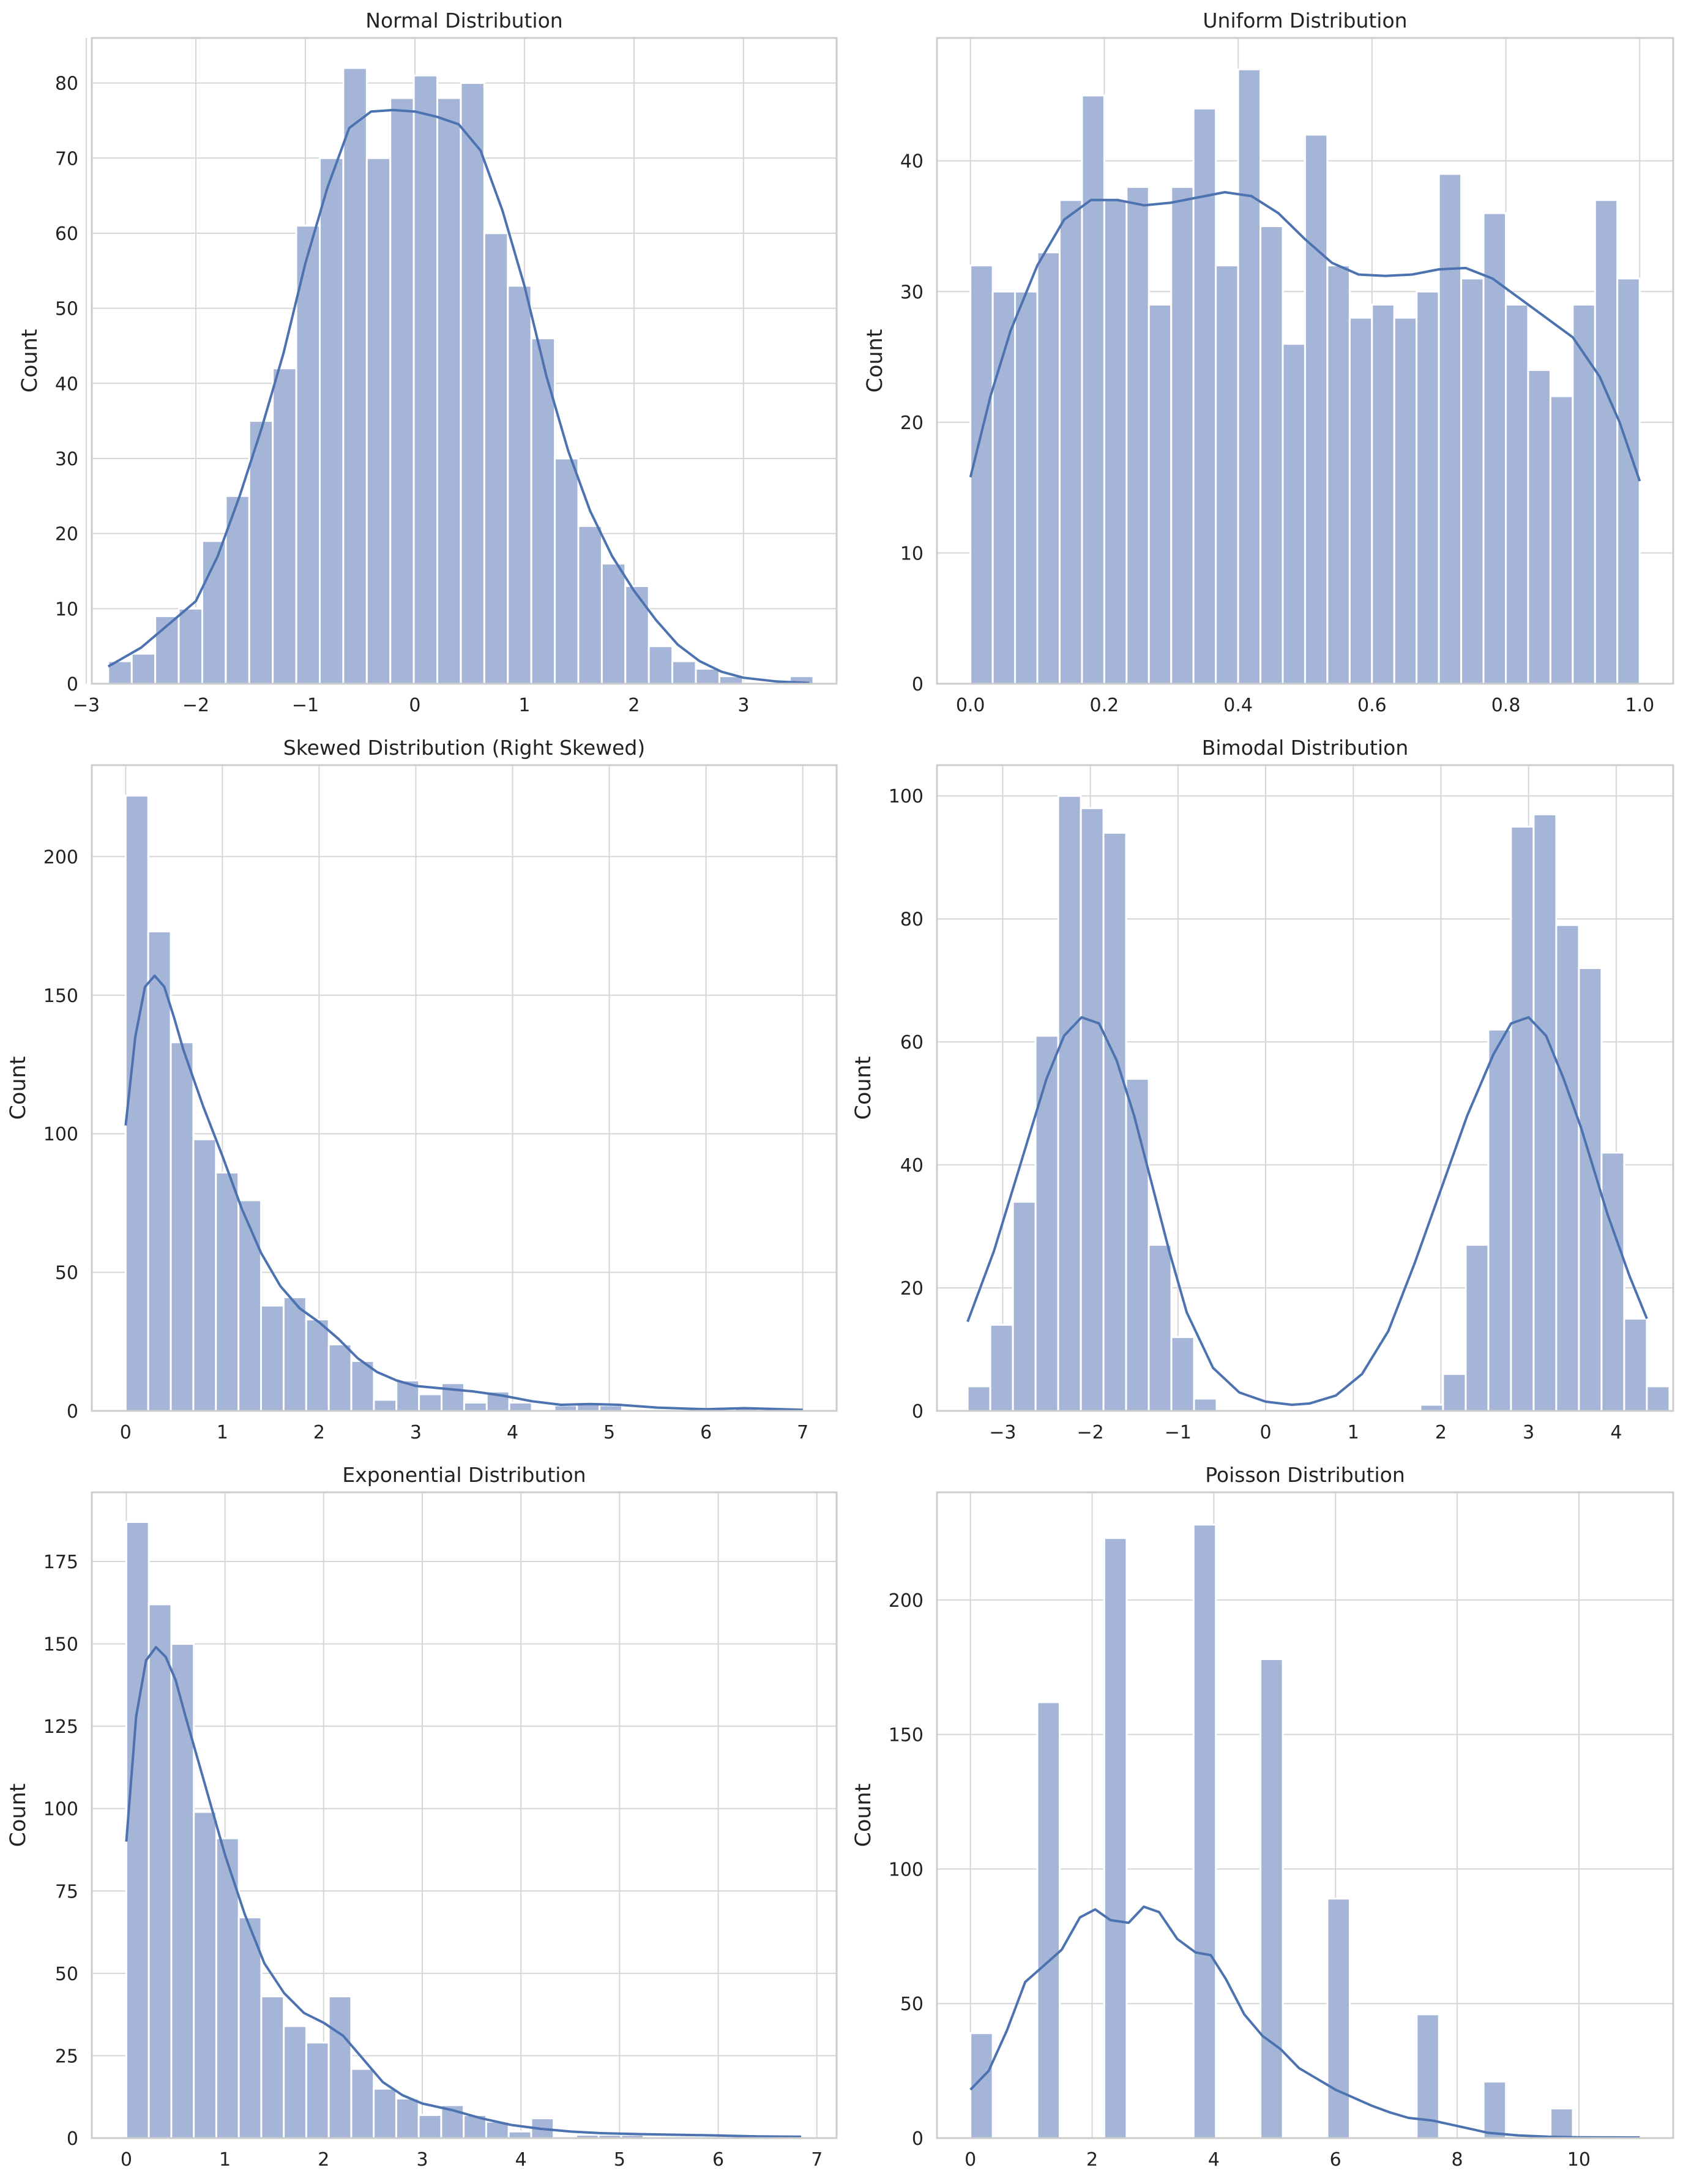 This screenshot has height=2184, width=1694. Describe the element at coordinates (1335, 2160) in the screenshot. I see `x-tick-label: 6` at that location.